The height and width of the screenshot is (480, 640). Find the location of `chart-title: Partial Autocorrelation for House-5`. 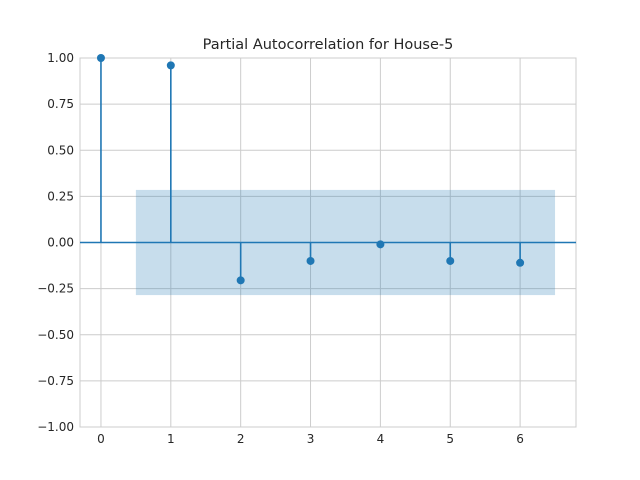

chart-title: Partial Autocorrelation for House-5 is located at coordinates (328, 45).